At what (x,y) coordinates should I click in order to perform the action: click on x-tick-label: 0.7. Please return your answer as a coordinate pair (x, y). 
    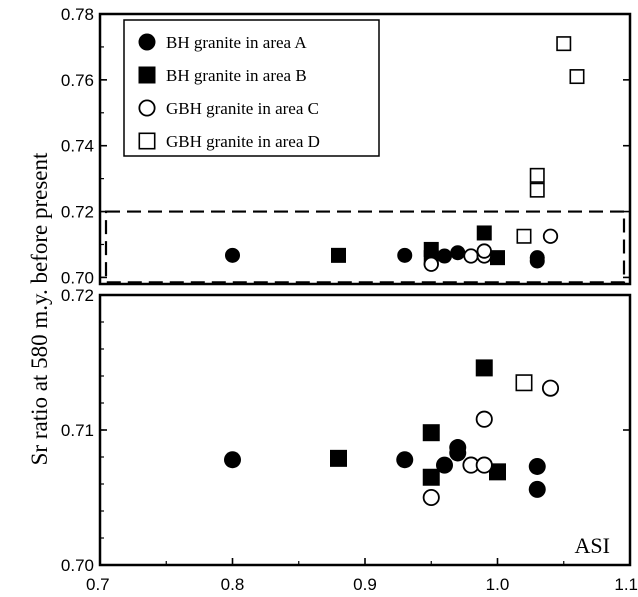
    Looking at the image, I should click on (98, 584).